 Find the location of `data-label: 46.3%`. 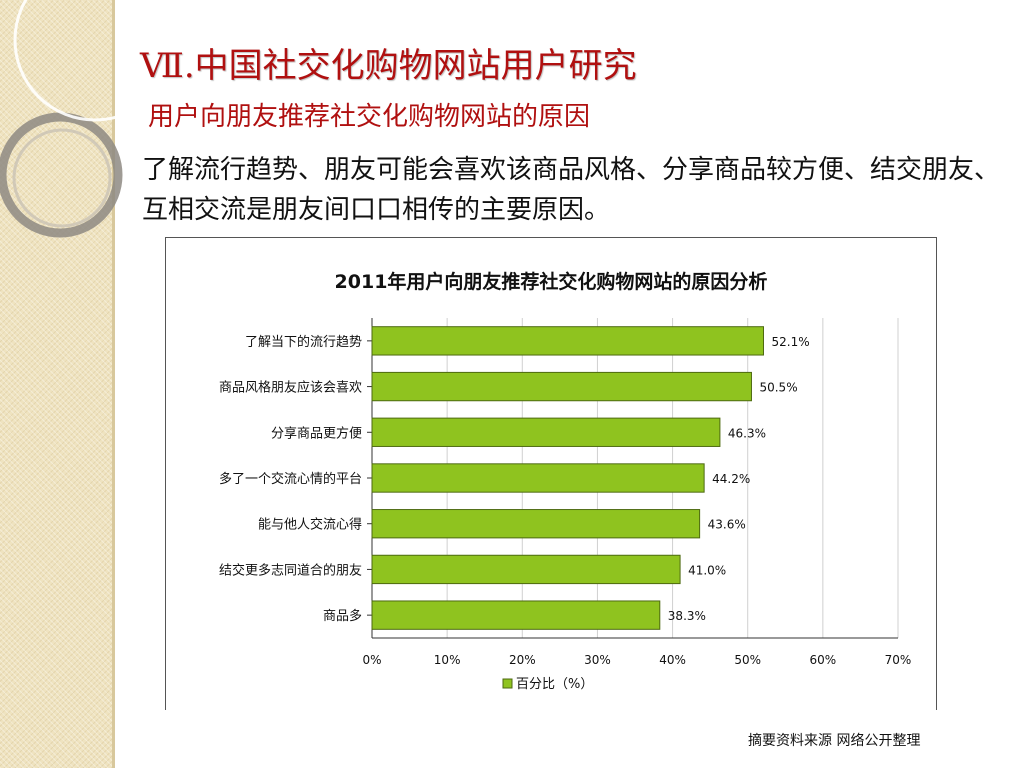

data-label: 46.3% is located at coordinates (747, 433).